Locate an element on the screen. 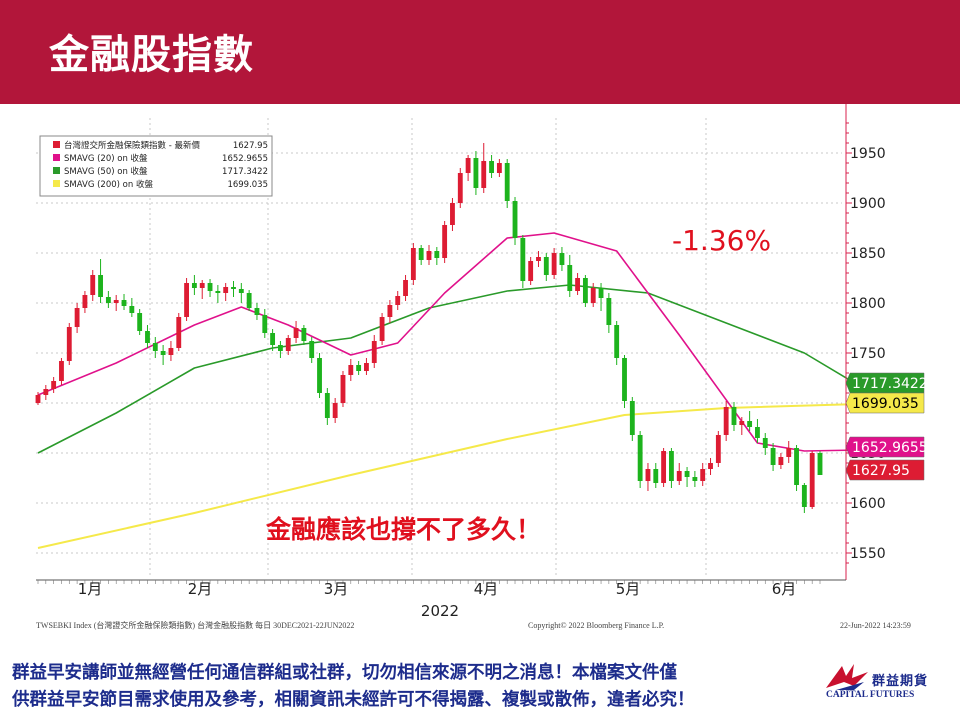 This screenshot has height=720, width=960. disclaimer-line-1: 群益早安講師並無經營任何通信群組或社群，切勿相信來源不明之消息！本檔案文件僅 is located at coordinates (344, 673).